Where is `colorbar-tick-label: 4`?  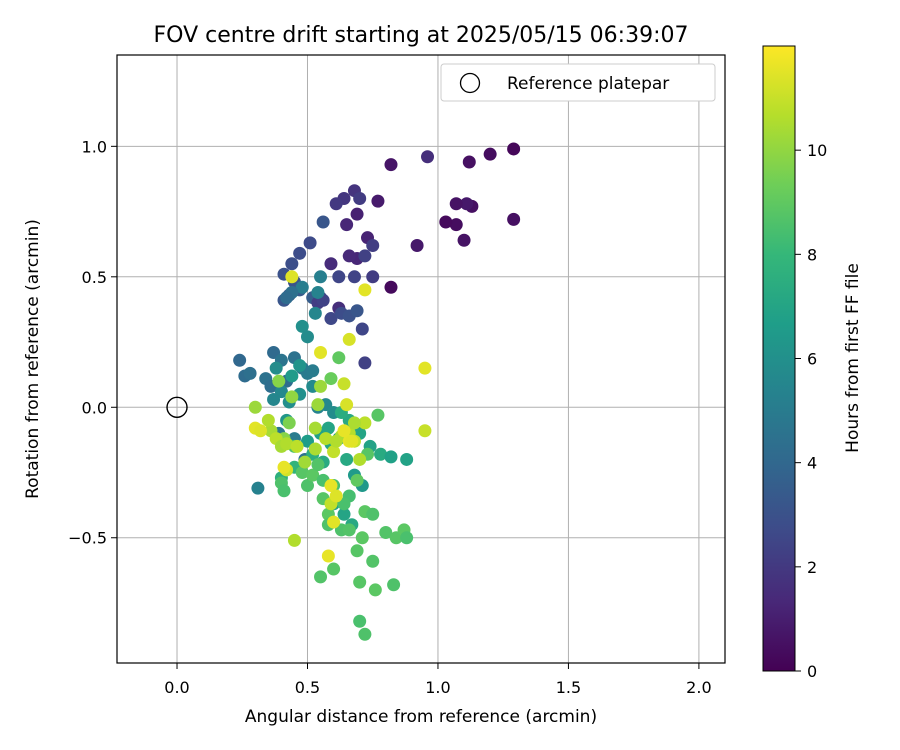 colorbar-tick-label: 4 is located at coordinates (812, 463).